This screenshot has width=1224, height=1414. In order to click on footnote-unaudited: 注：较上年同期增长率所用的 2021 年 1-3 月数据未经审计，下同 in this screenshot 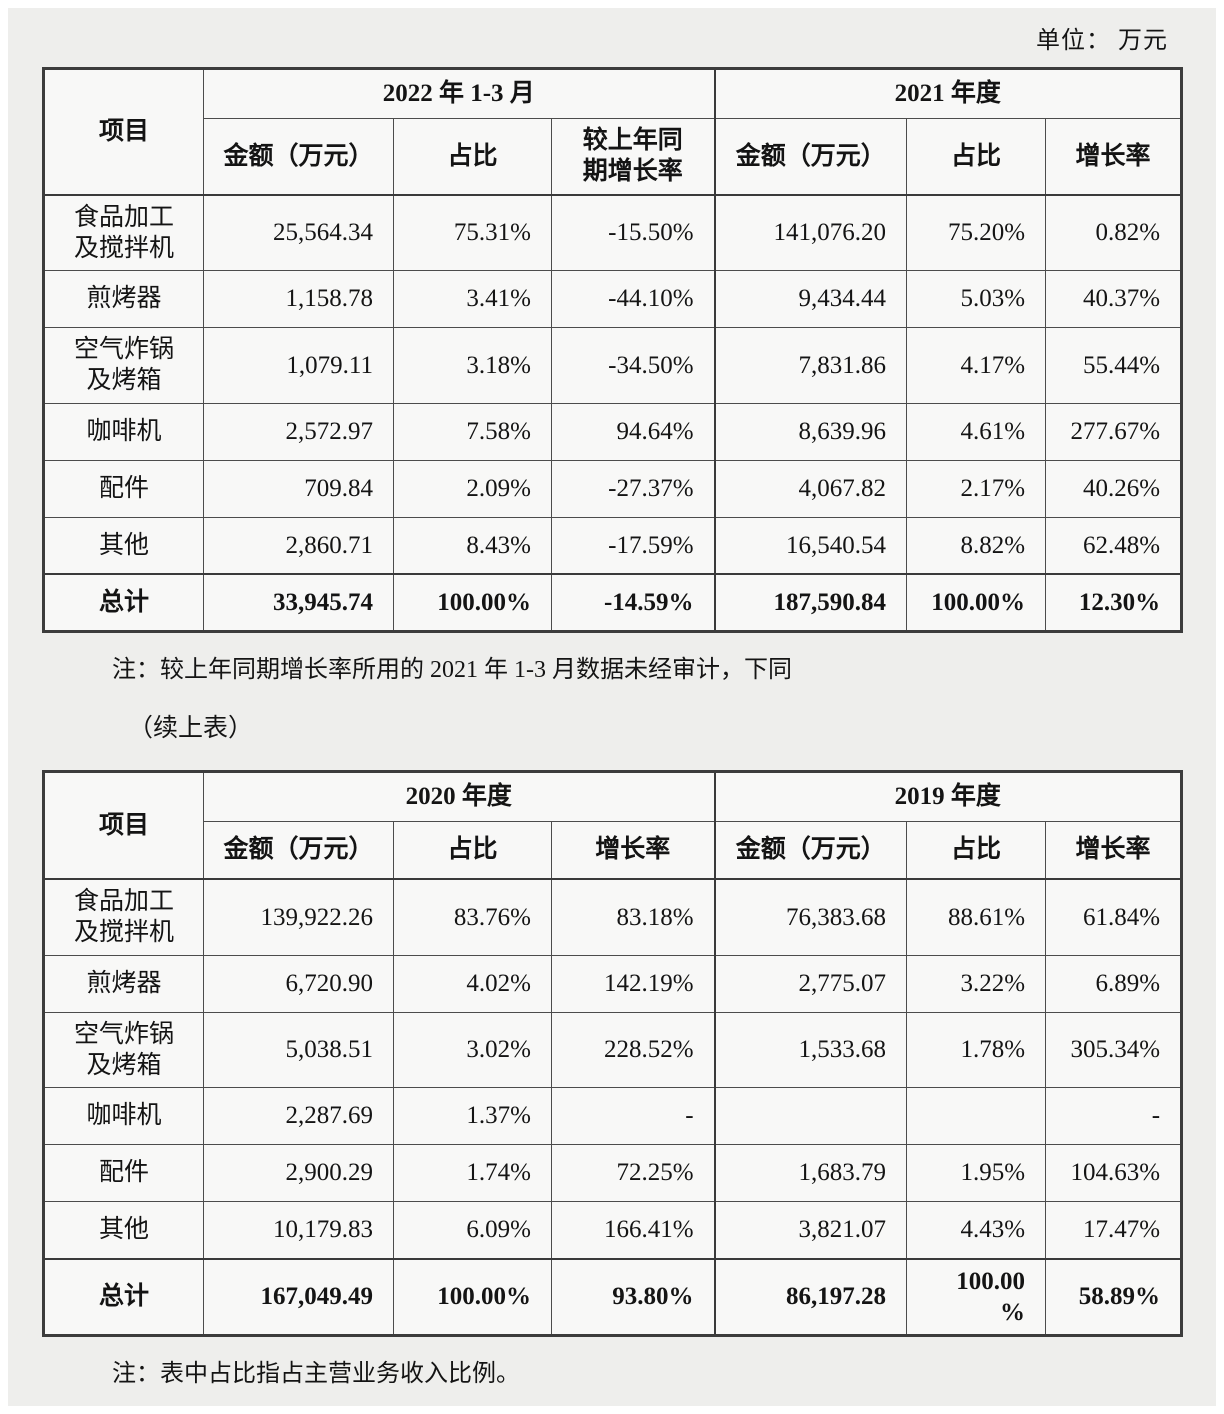, I will do `click(452, 669)`.